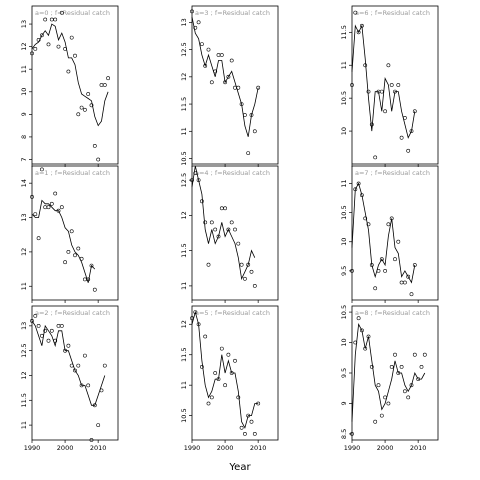 The image size is (480, 480). Describe the element at coordinates (344, 65) in the screenshot. I see `y-tick-label: 11` at that location.